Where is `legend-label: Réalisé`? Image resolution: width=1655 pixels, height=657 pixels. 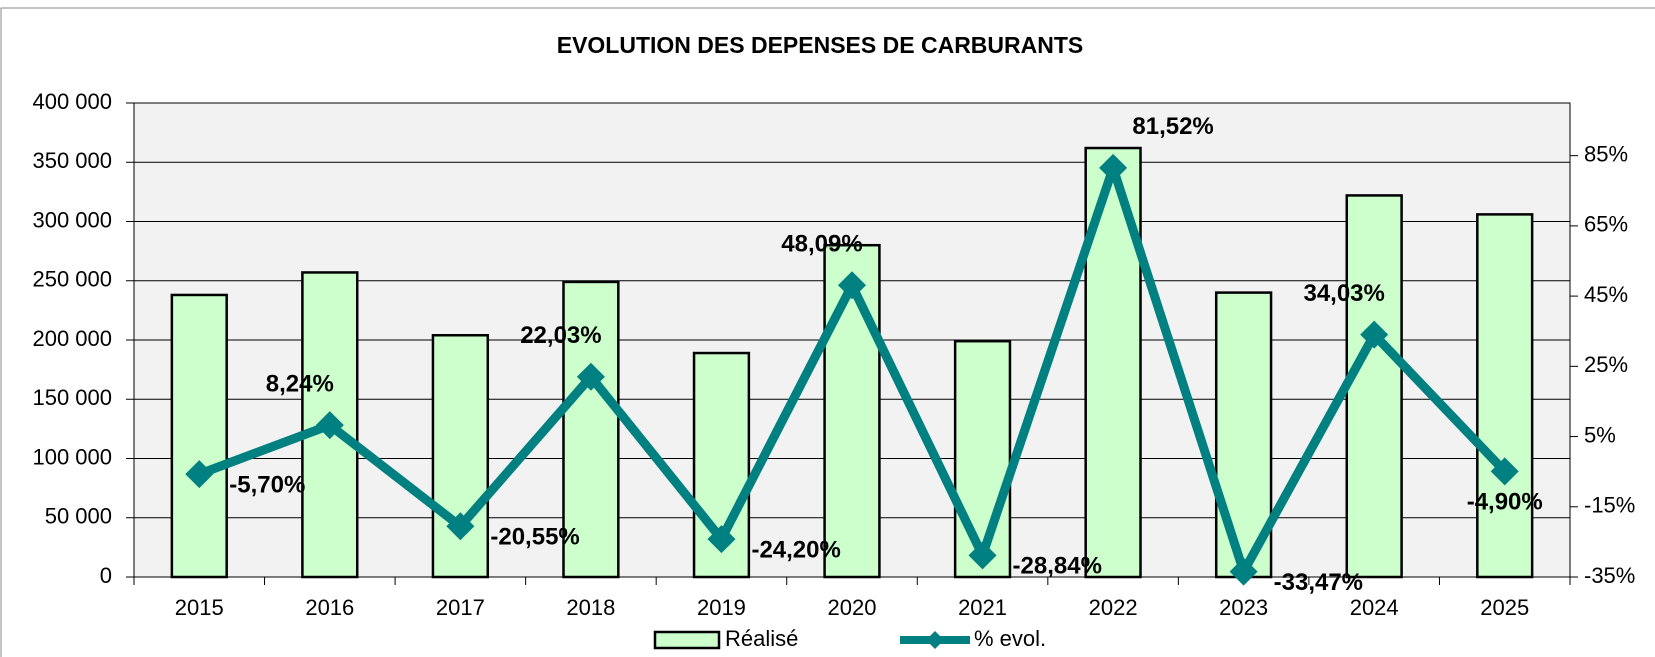
legend-label: Réalisé is located at coordinates (761, 638).